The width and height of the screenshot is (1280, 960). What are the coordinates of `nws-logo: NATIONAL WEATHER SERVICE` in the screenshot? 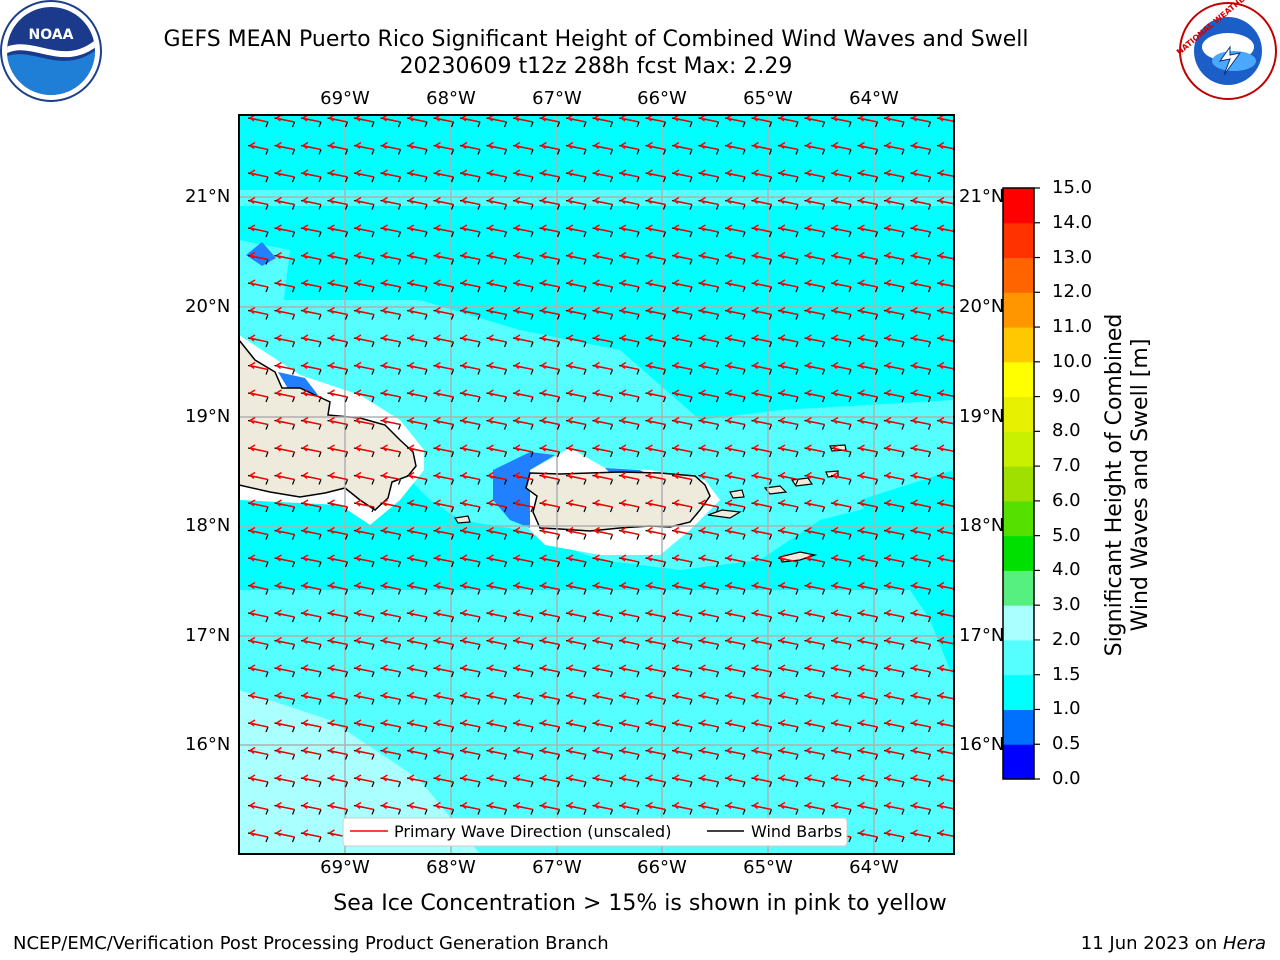 It's located at (1227, 50).